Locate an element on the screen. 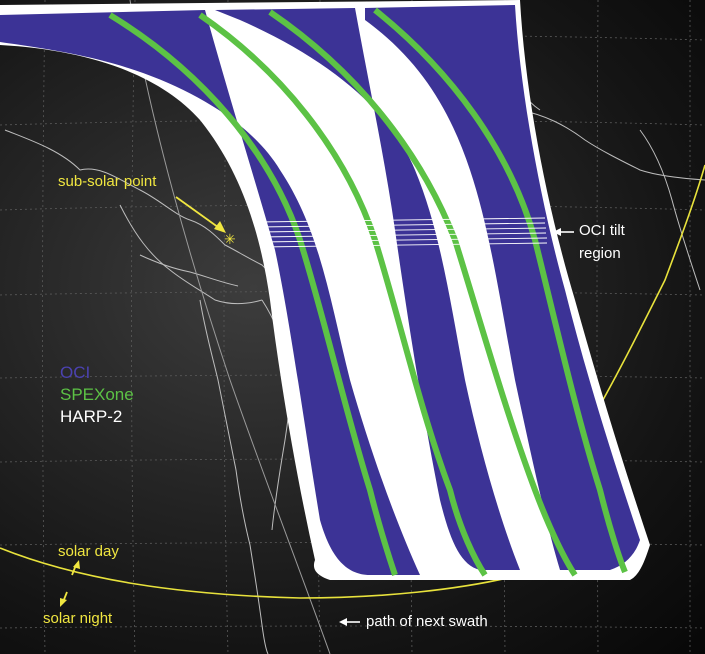 This screenshot has height=654, width=705. legend-oci: OCI is located at coordinates (75, 372).